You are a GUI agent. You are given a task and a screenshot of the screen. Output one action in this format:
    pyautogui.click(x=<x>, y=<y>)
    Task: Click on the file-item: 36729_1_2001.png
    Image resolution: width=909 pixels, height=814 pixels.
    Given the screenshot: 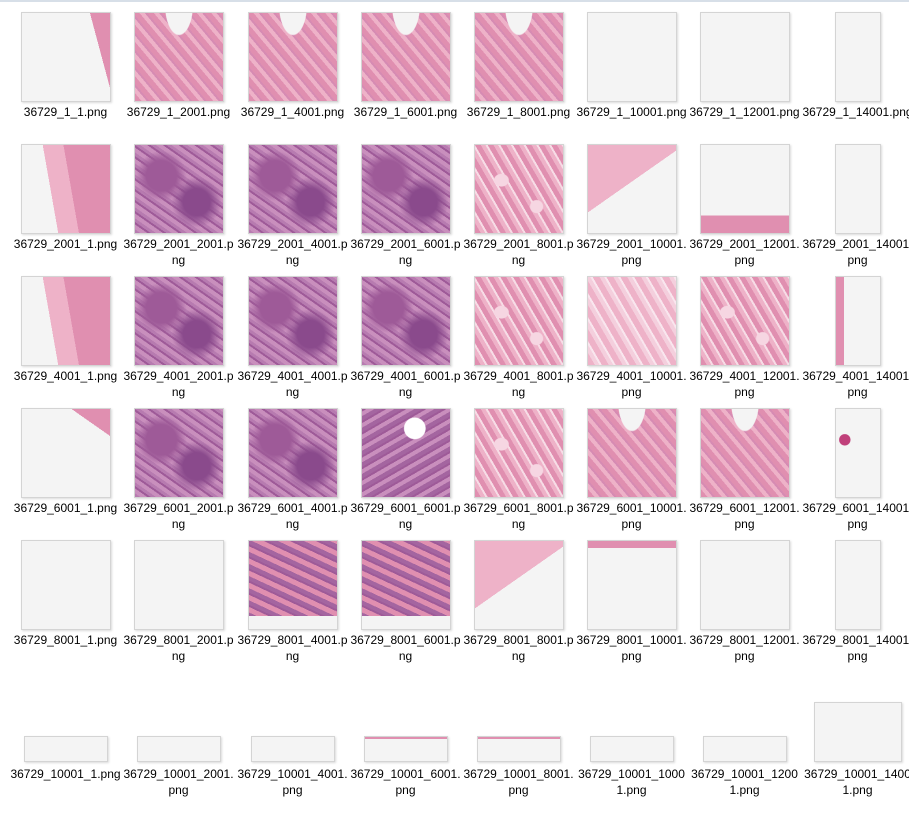 What is the action you would take?
    pyautogui.click(x=178, y=66)
    